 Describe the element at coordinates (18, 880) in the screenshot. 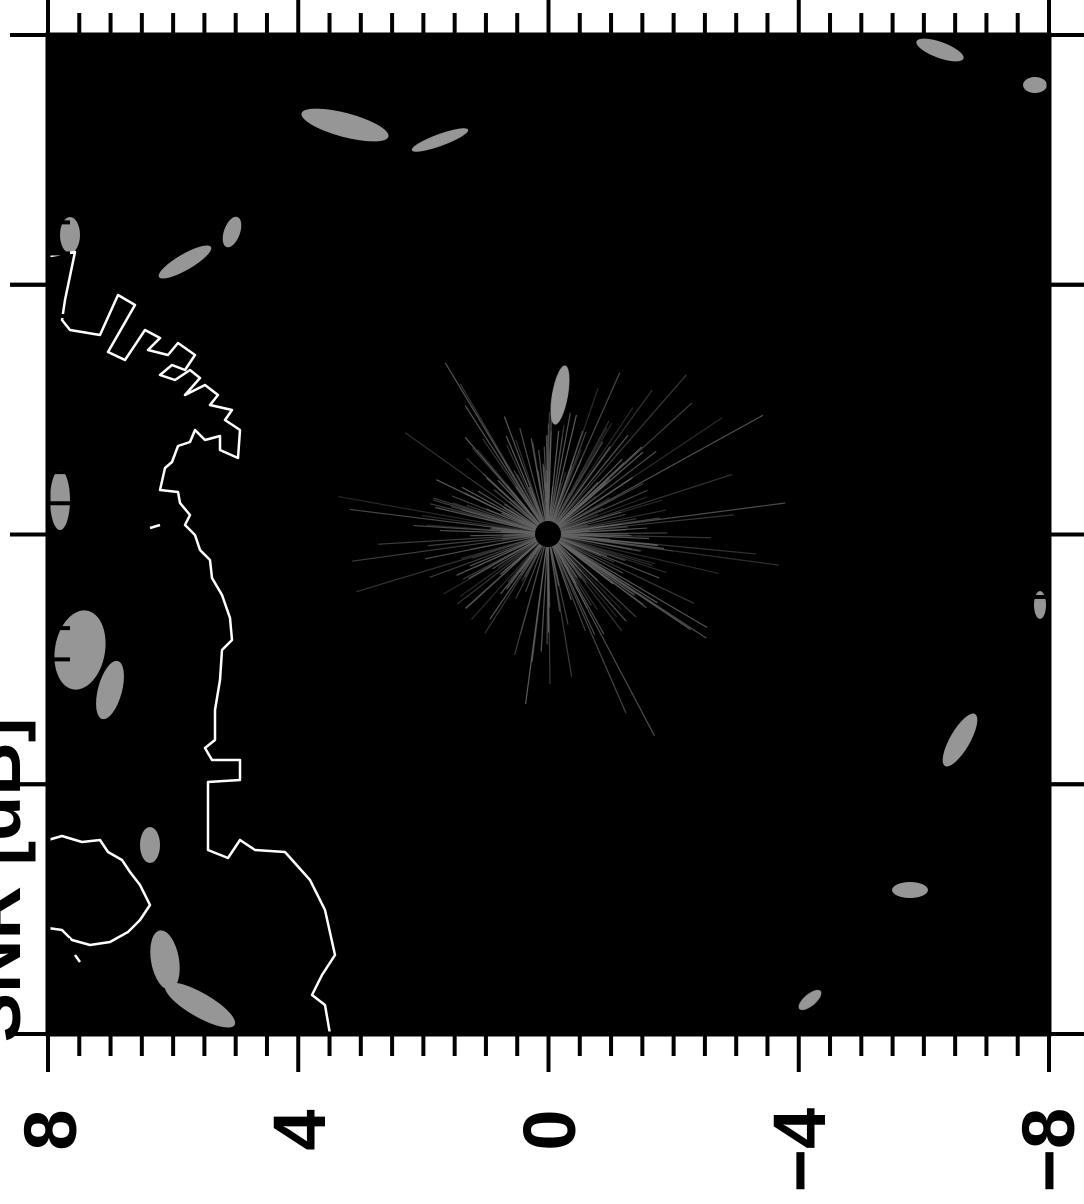

I see `y-axis-title-clipped: SNR [dB]` at that location.